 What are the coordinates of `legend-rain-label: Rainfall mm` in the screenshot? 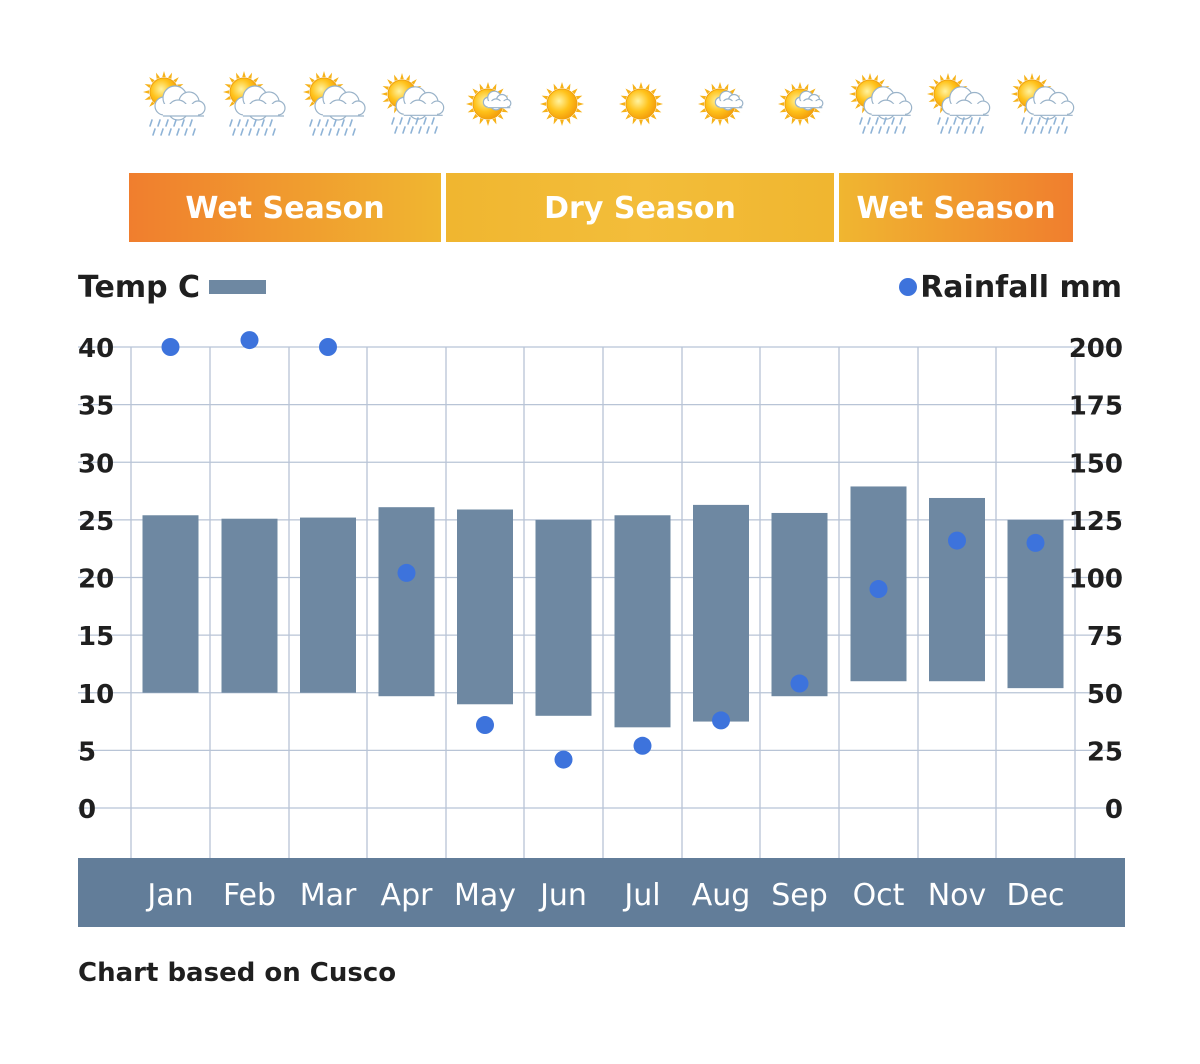 It's located at (1021, 287).